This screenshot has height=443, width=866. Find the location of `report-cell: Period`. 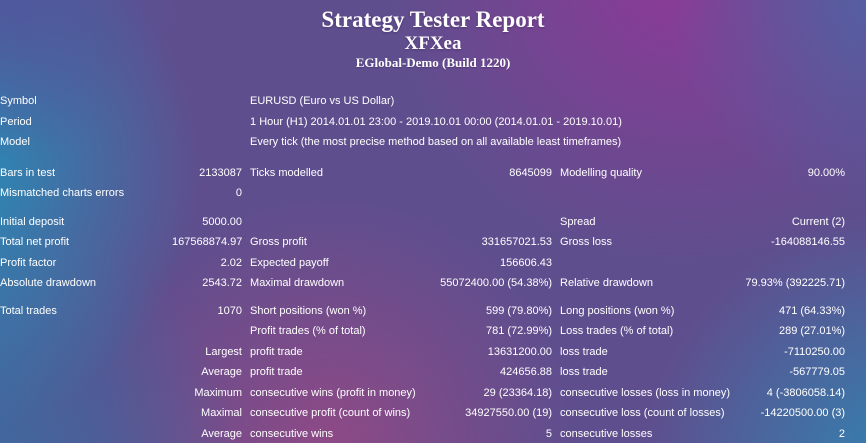

report-cell: Period is located at coordinates (16, 121).